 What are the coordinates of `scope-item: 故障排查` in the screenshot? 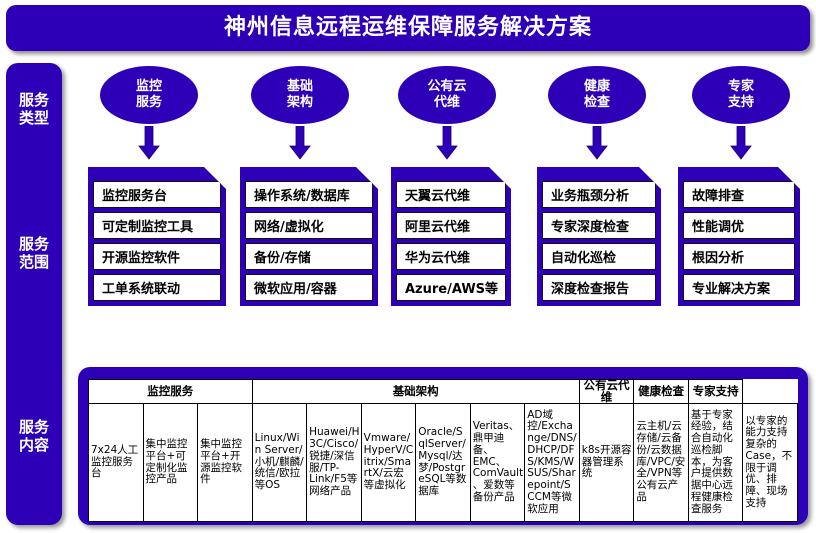 It's located at (739, 194).